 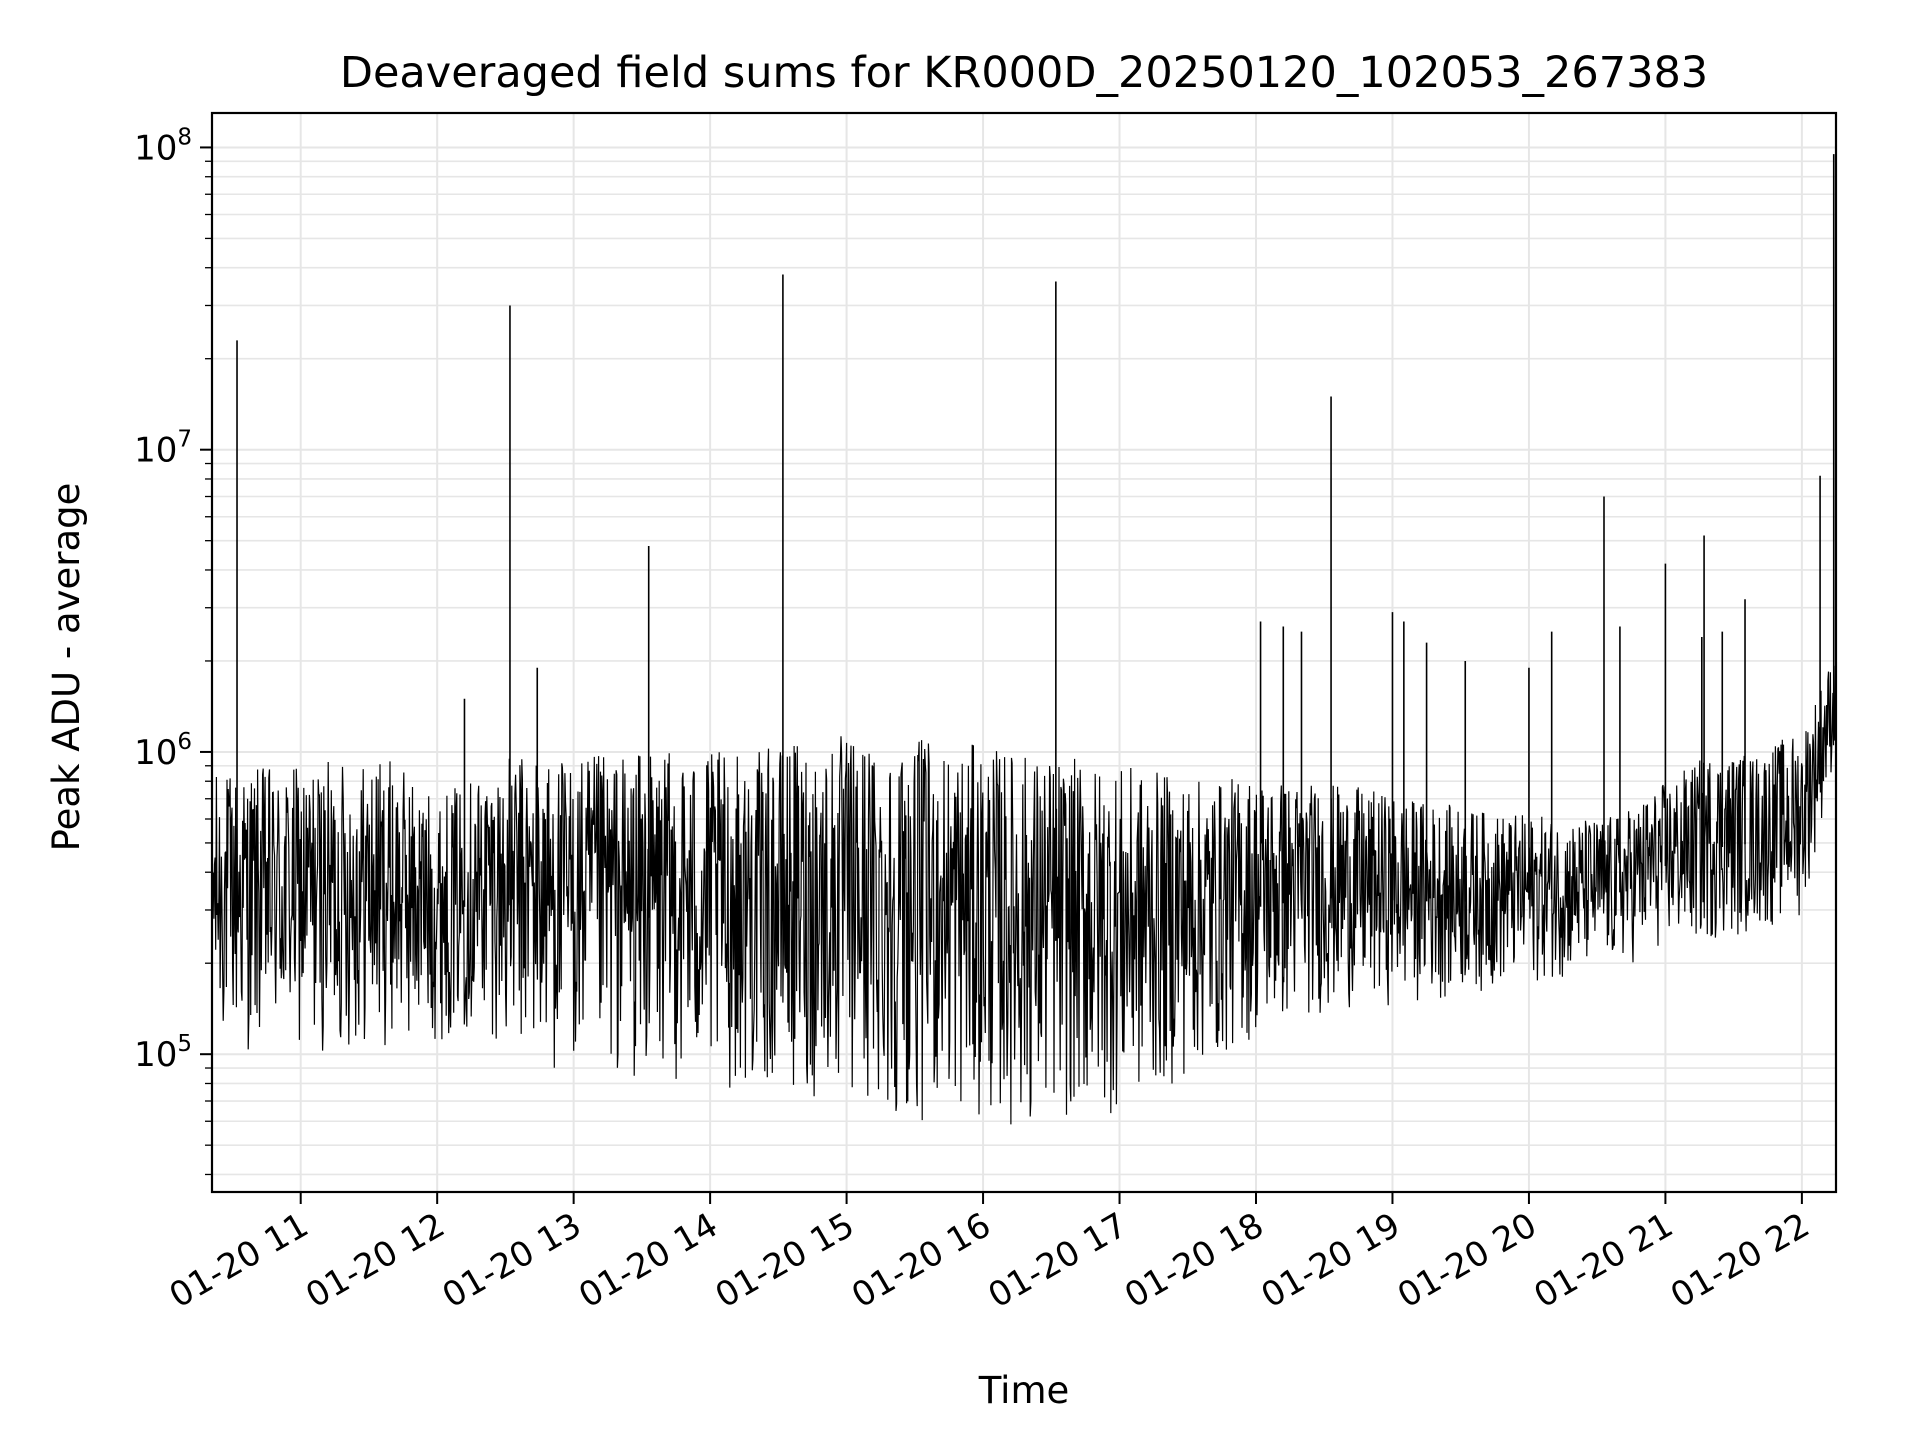 I want to click on x-axis-label: Time, so click(x=1024, y=1390).